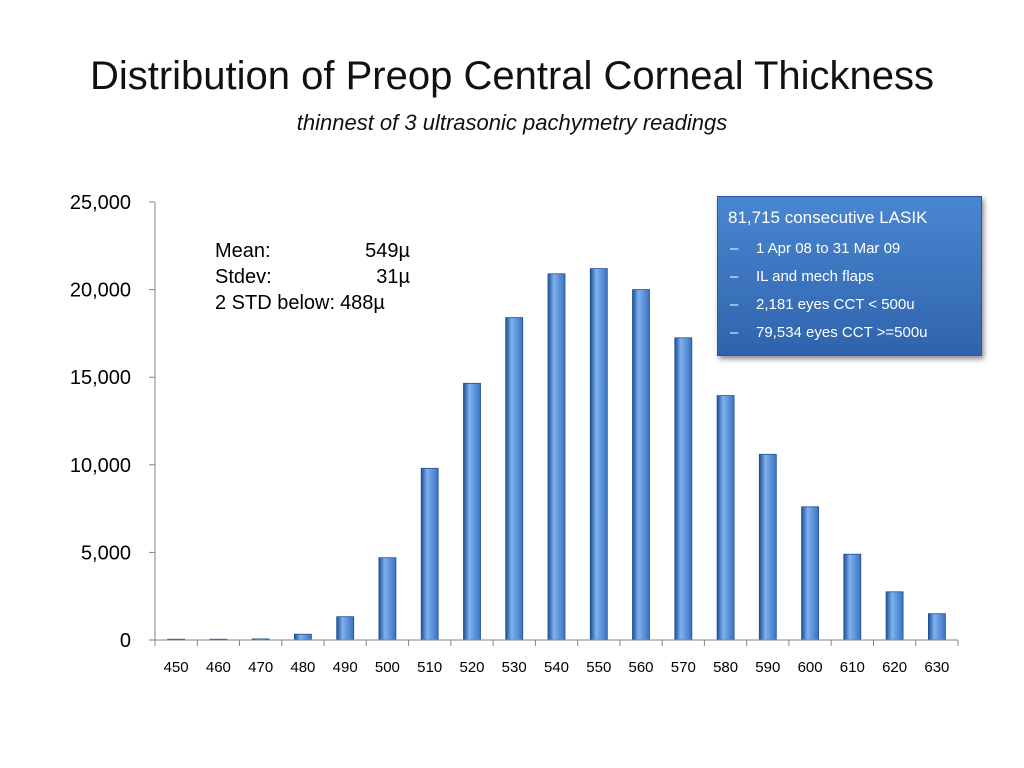 The image size is (1024, 768). Describe the element at coordinates (471, 667) in the screenshot. I see `x-tick-label: 520` at that location.